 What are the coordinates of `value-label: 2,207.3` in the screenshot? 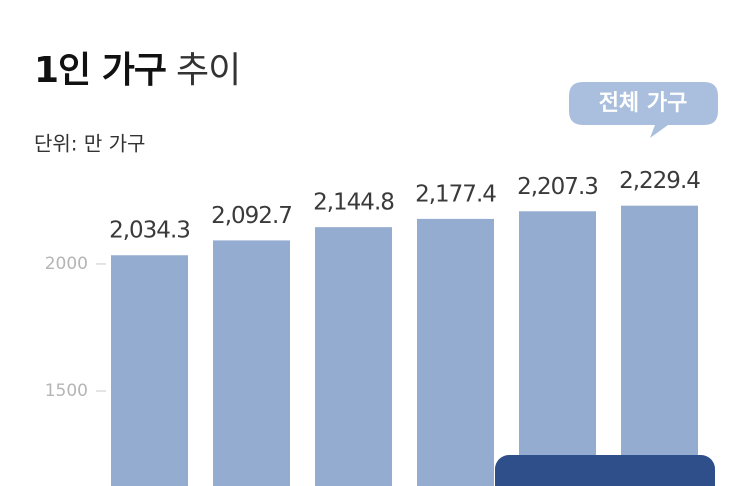 It's located at (557, 187).